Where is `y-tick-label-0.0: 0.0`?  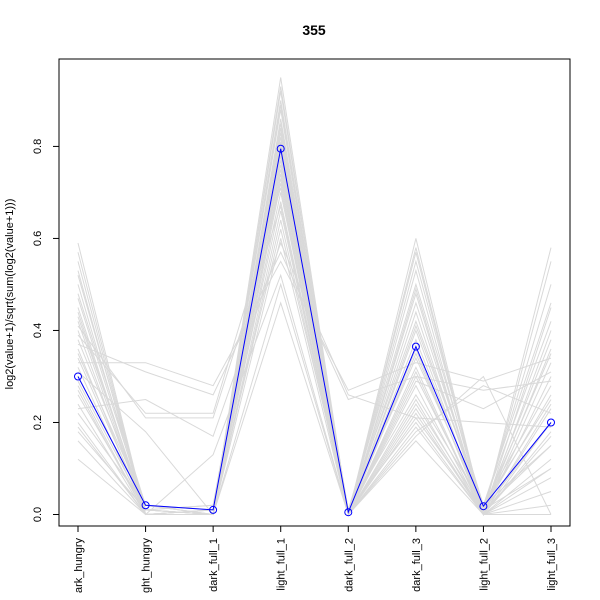 y-tick-label-0.0: 0.0 is located at coordinates (38, 514).